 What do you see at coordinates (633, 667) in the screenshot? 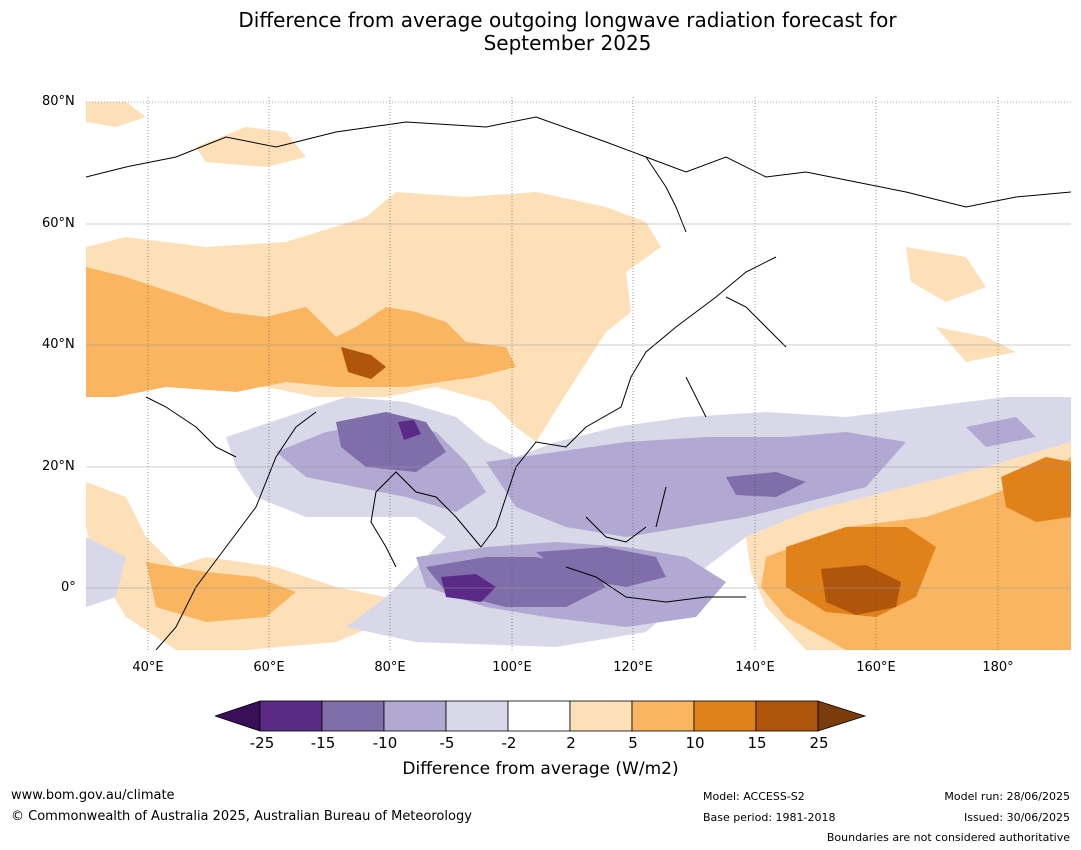
I see `lon-label-120e: 120°E` at bounding box center [633, 667].